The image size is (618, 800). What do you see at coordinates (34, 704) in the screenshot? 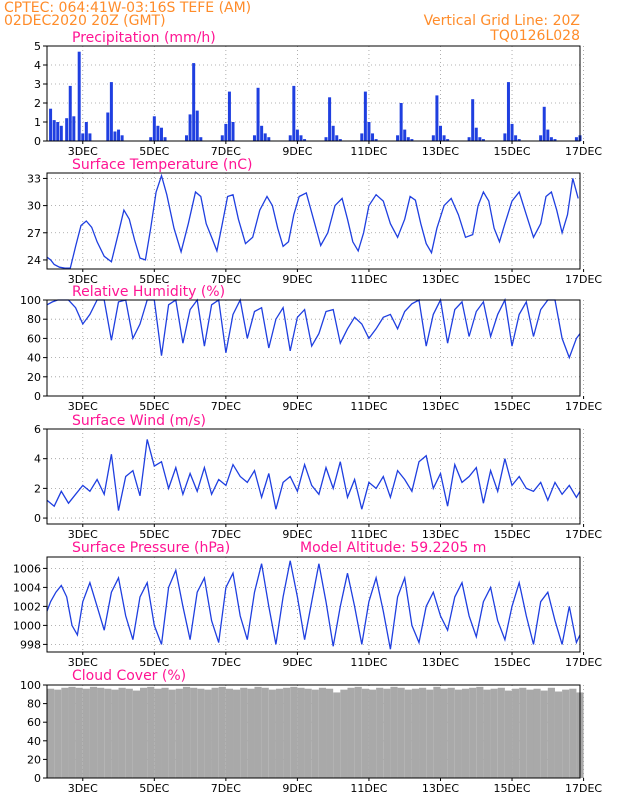
I see `y-tick-label: 80` at bounding box center [34, 704].